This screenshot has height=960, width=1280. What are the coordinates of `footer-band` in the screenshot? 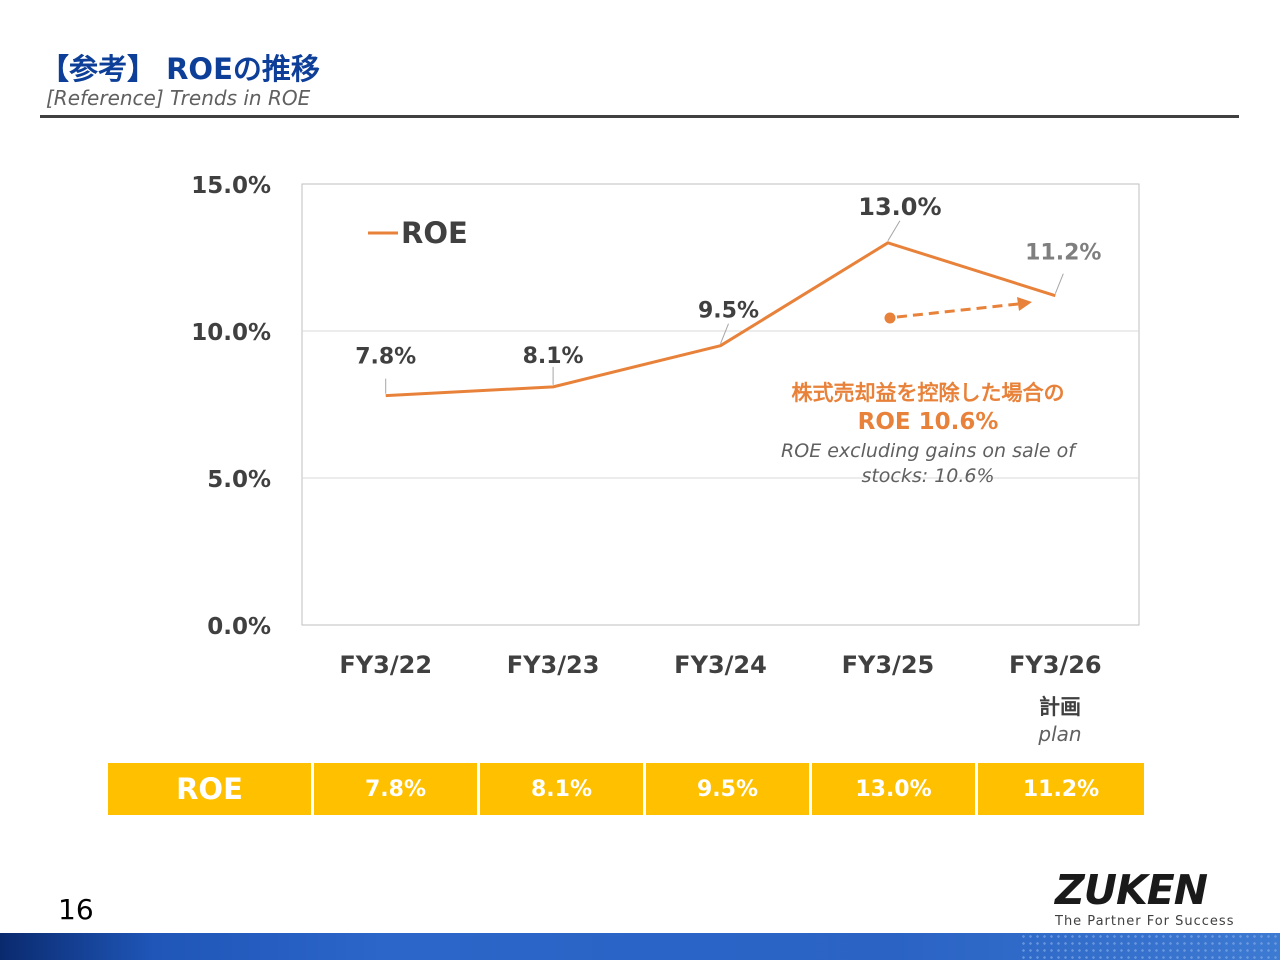 It's located at (640, 946).